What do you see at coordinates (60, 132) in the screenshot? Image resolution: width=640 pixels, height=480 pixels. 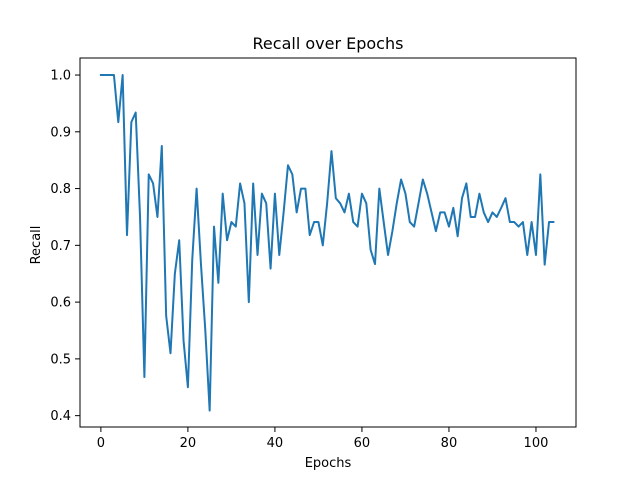 I see `y-tick-label: 0.9` at bounding box center [60, 132].